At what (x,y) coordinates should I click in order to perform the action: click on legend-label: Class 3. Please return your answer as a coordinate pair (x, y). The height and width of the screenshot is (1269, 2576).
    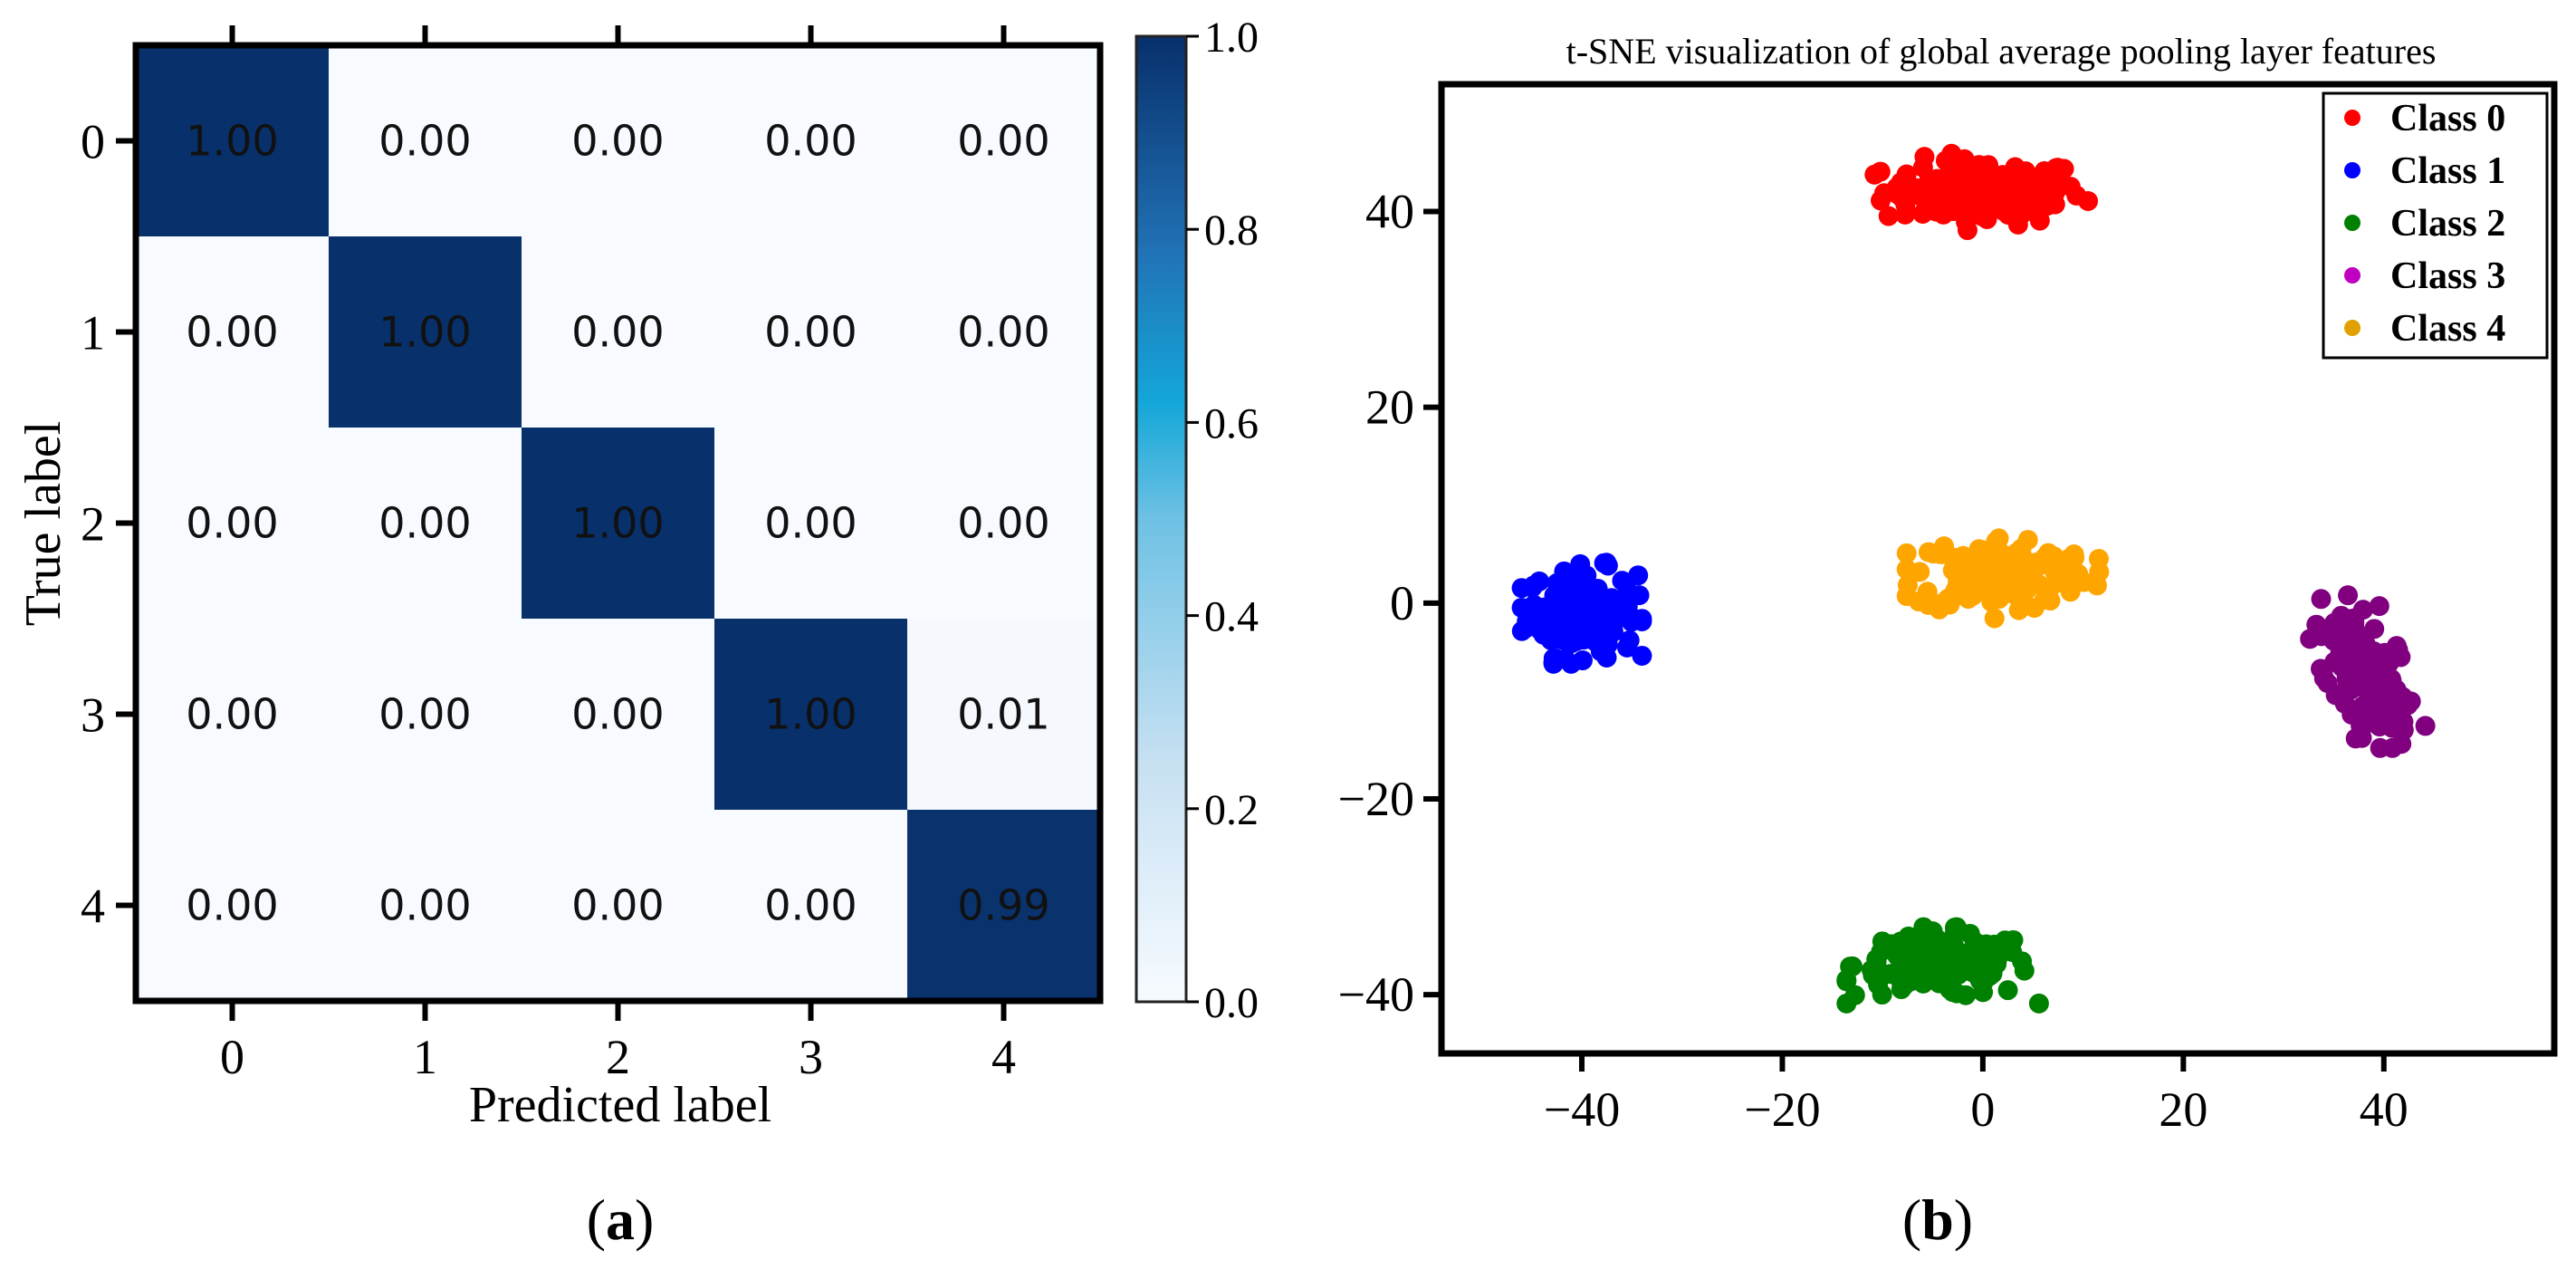
    Looking at the image, I should click on (2447, 276).